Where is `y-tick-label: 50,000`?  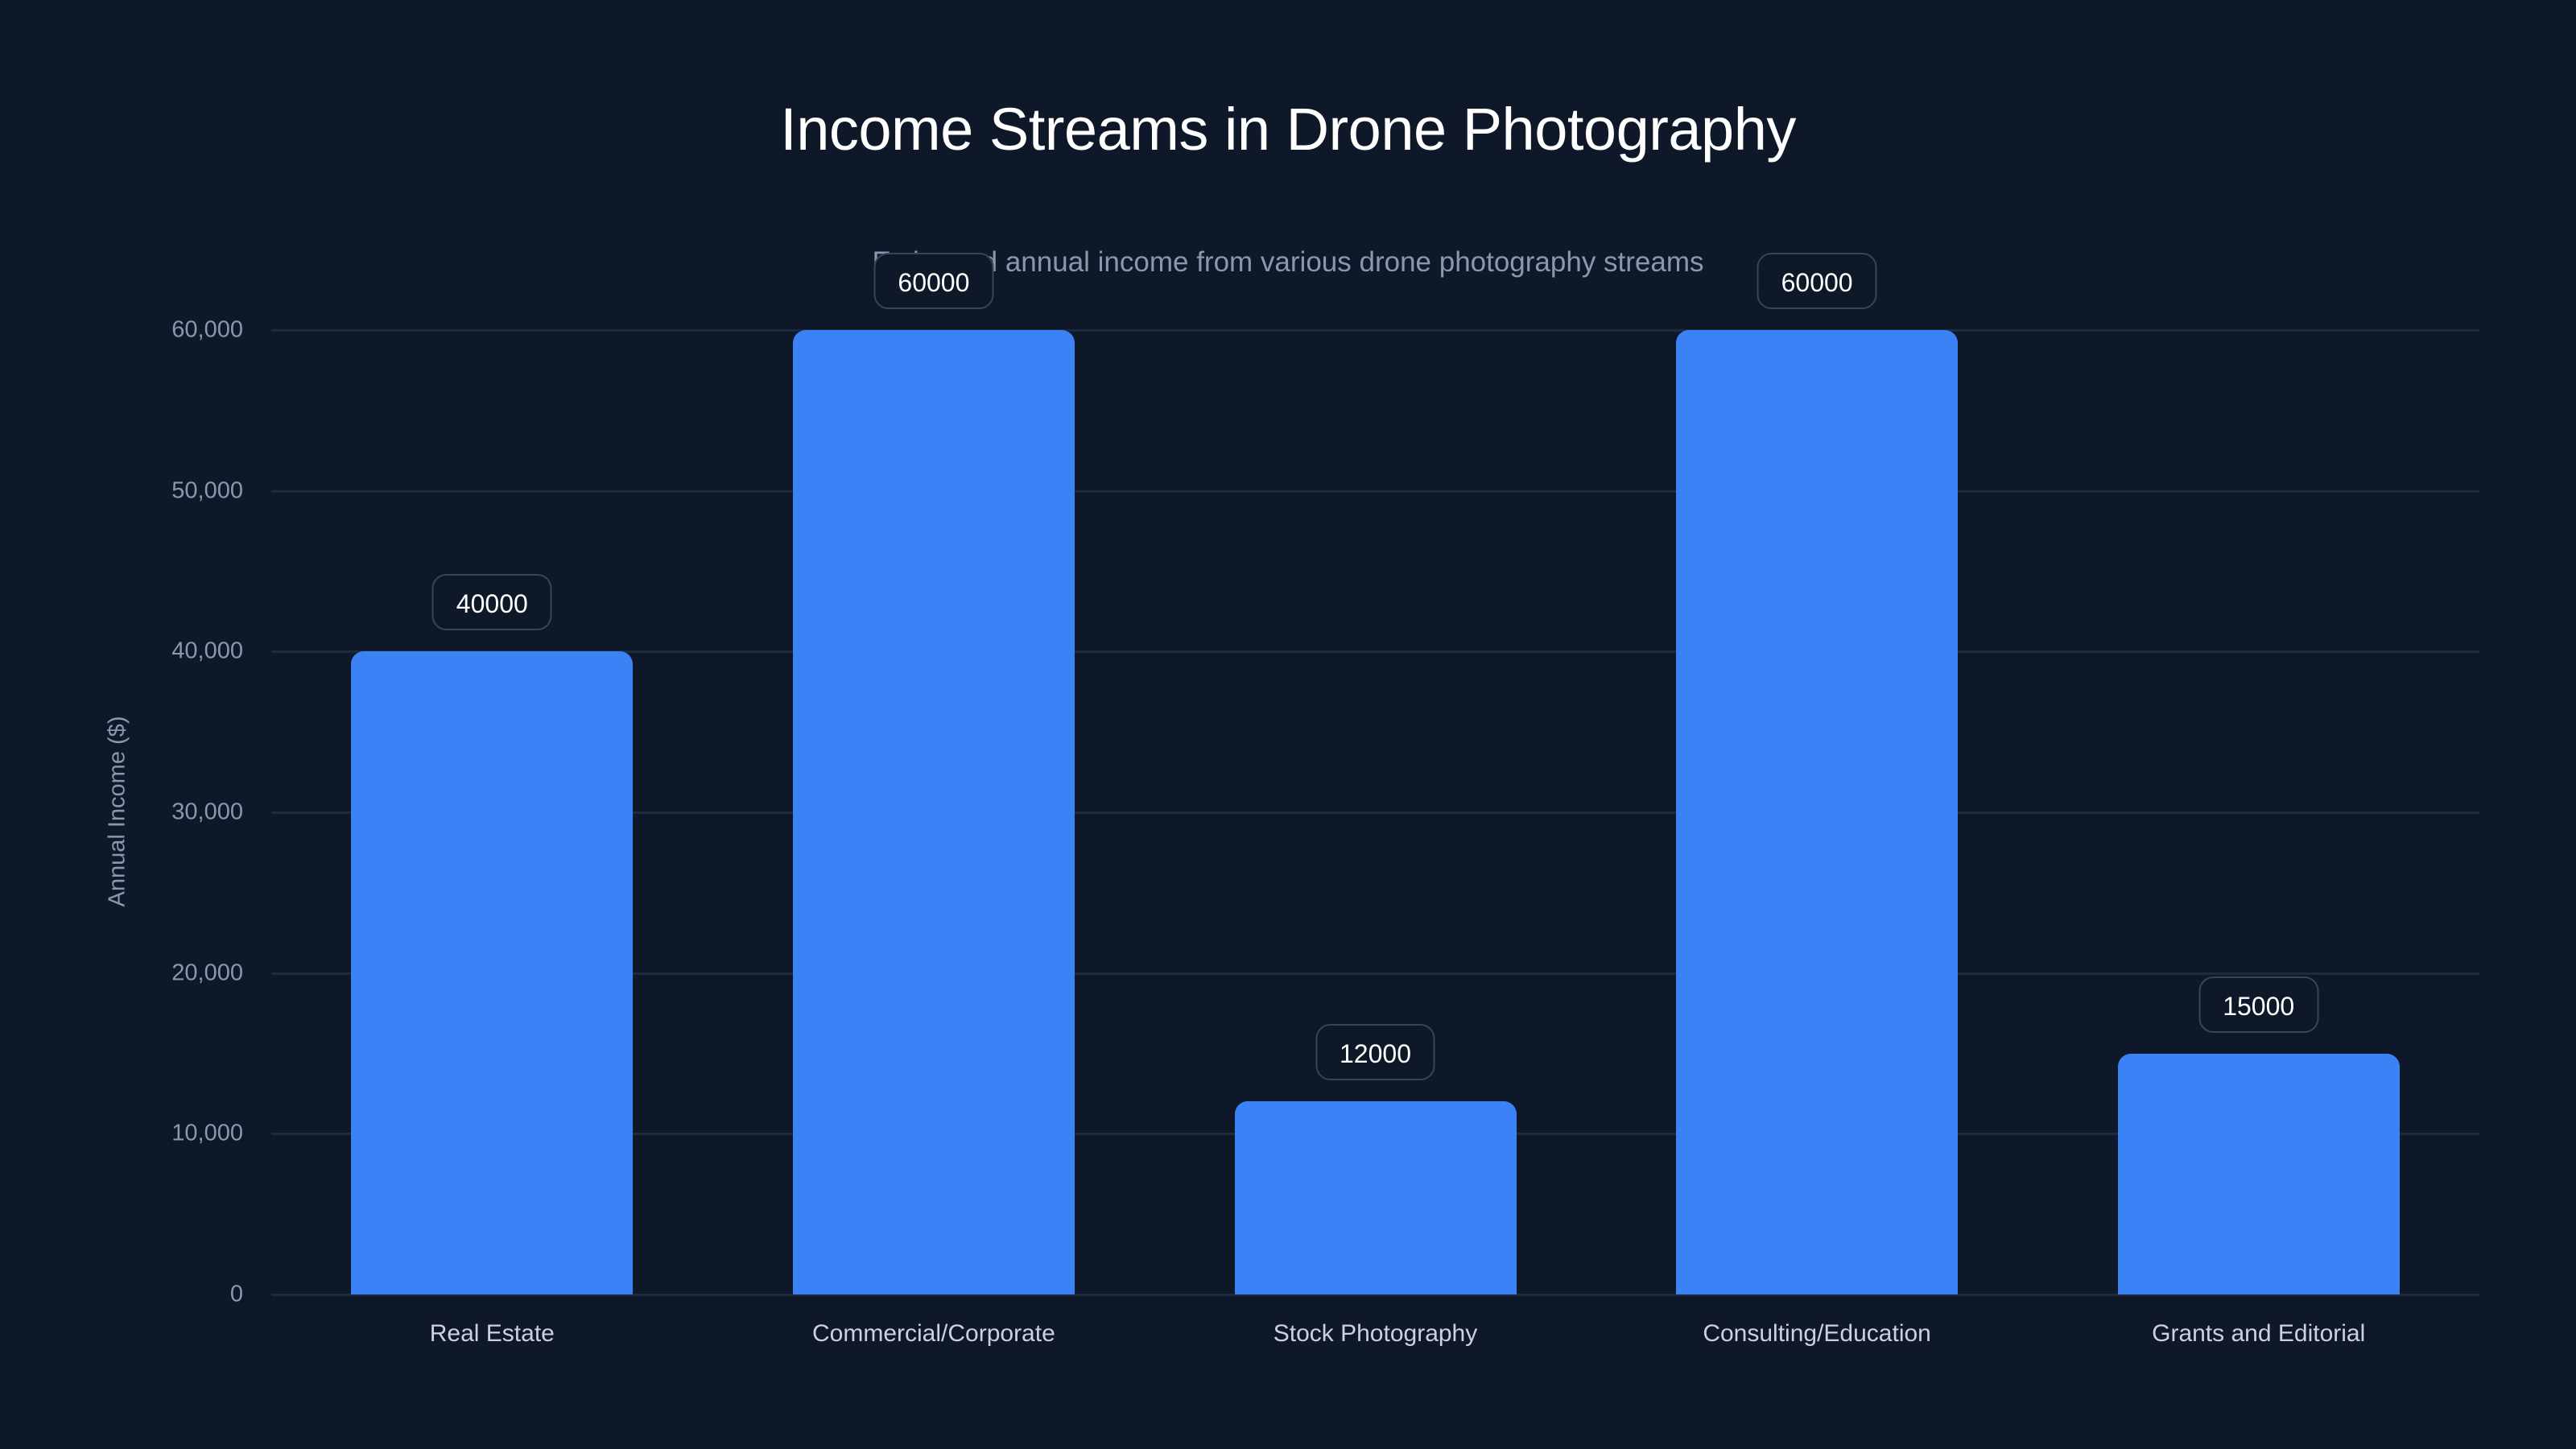
y-tick-label: 50,000 is located at coordinates (207, 490).